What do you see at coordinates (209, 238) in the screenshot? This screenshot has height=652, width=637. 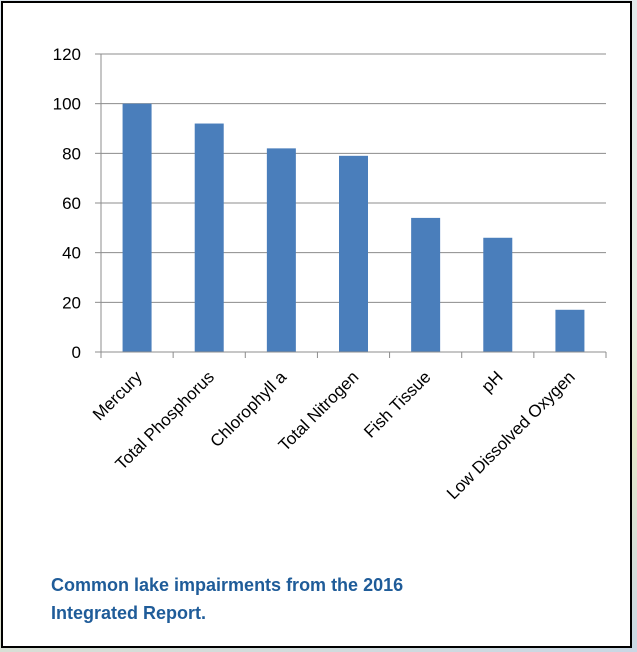 I see `bar-total-phosphorus` at bounding box center [209, 238].